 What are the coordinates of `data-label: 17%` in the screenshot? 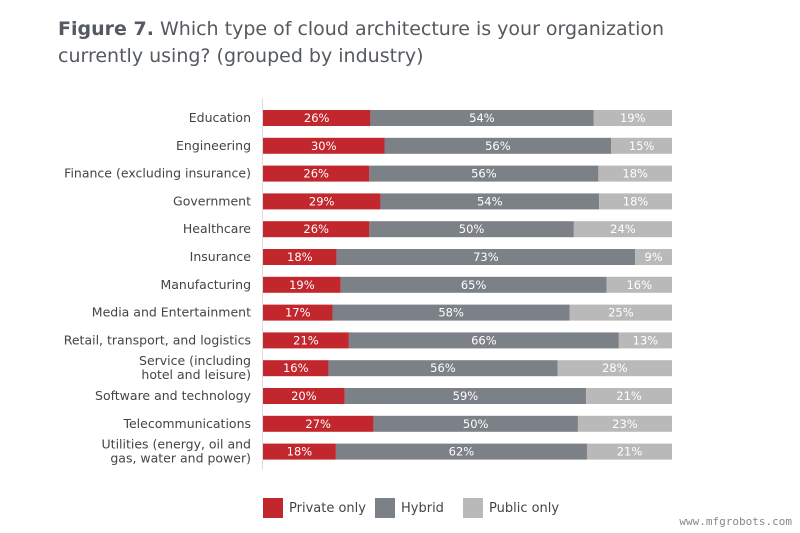 It's located at (298, 313).